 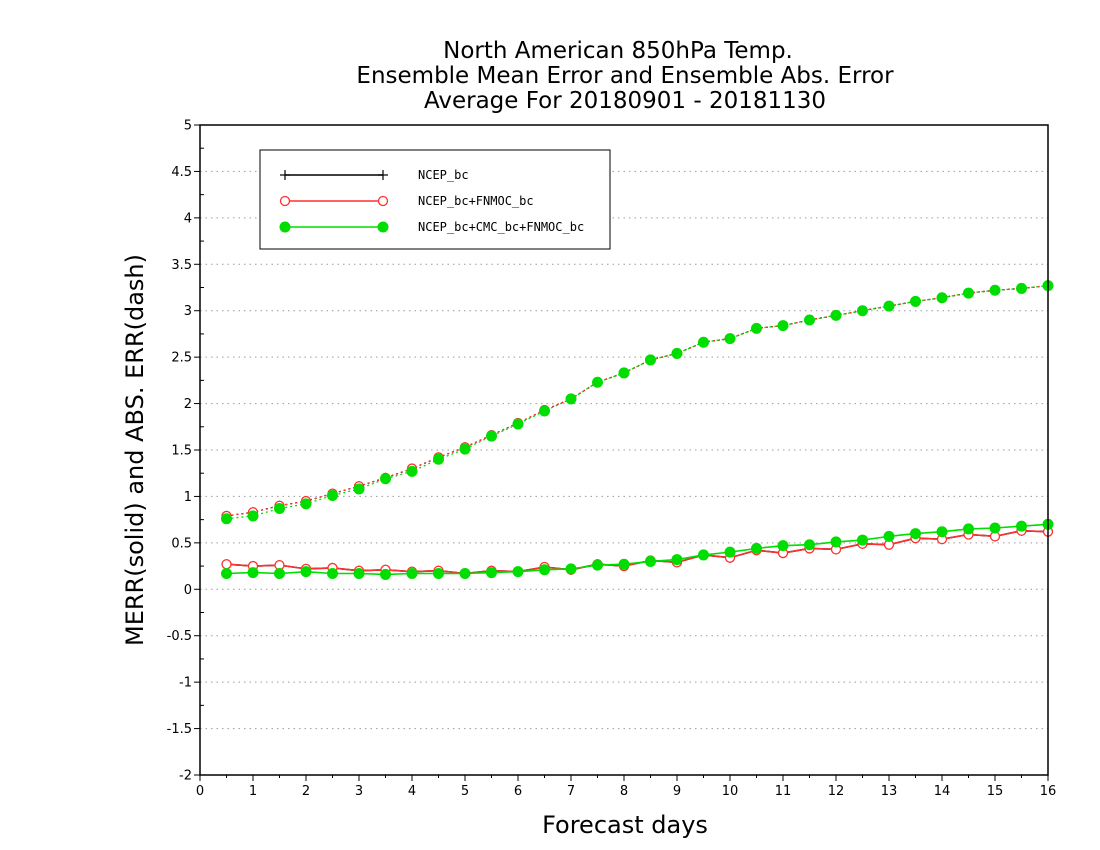 I want to click on y-tick-label: -1.5, so click(x=179, y=729).